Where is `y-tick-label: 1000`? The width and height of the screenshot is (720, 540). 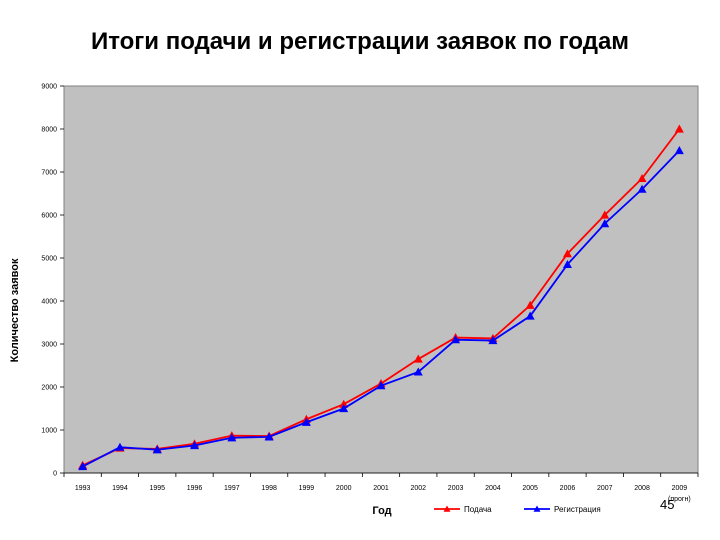
y-tick-label: 1000 is located at coordinates (49, 431).